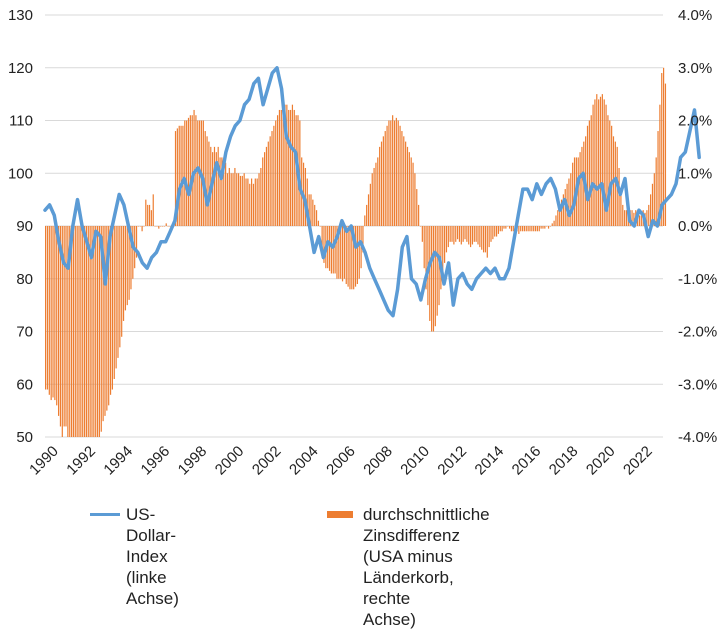 This screenshot has width=725, height=630. I want to click on y-right-tick-label: -2.0%, so click(697, 332).